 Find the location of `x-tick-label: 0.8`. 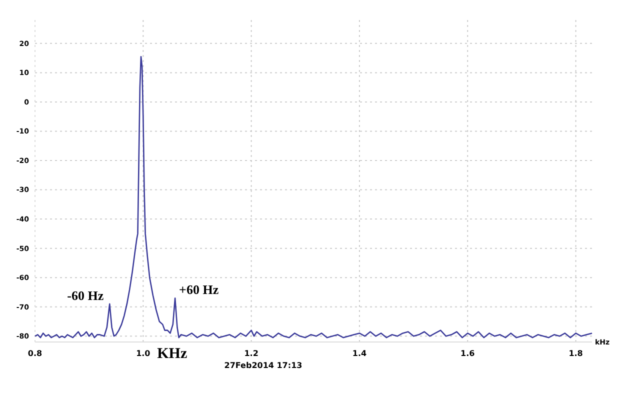

x-tick-label: 0.8 is located at coordinates (35, 353).